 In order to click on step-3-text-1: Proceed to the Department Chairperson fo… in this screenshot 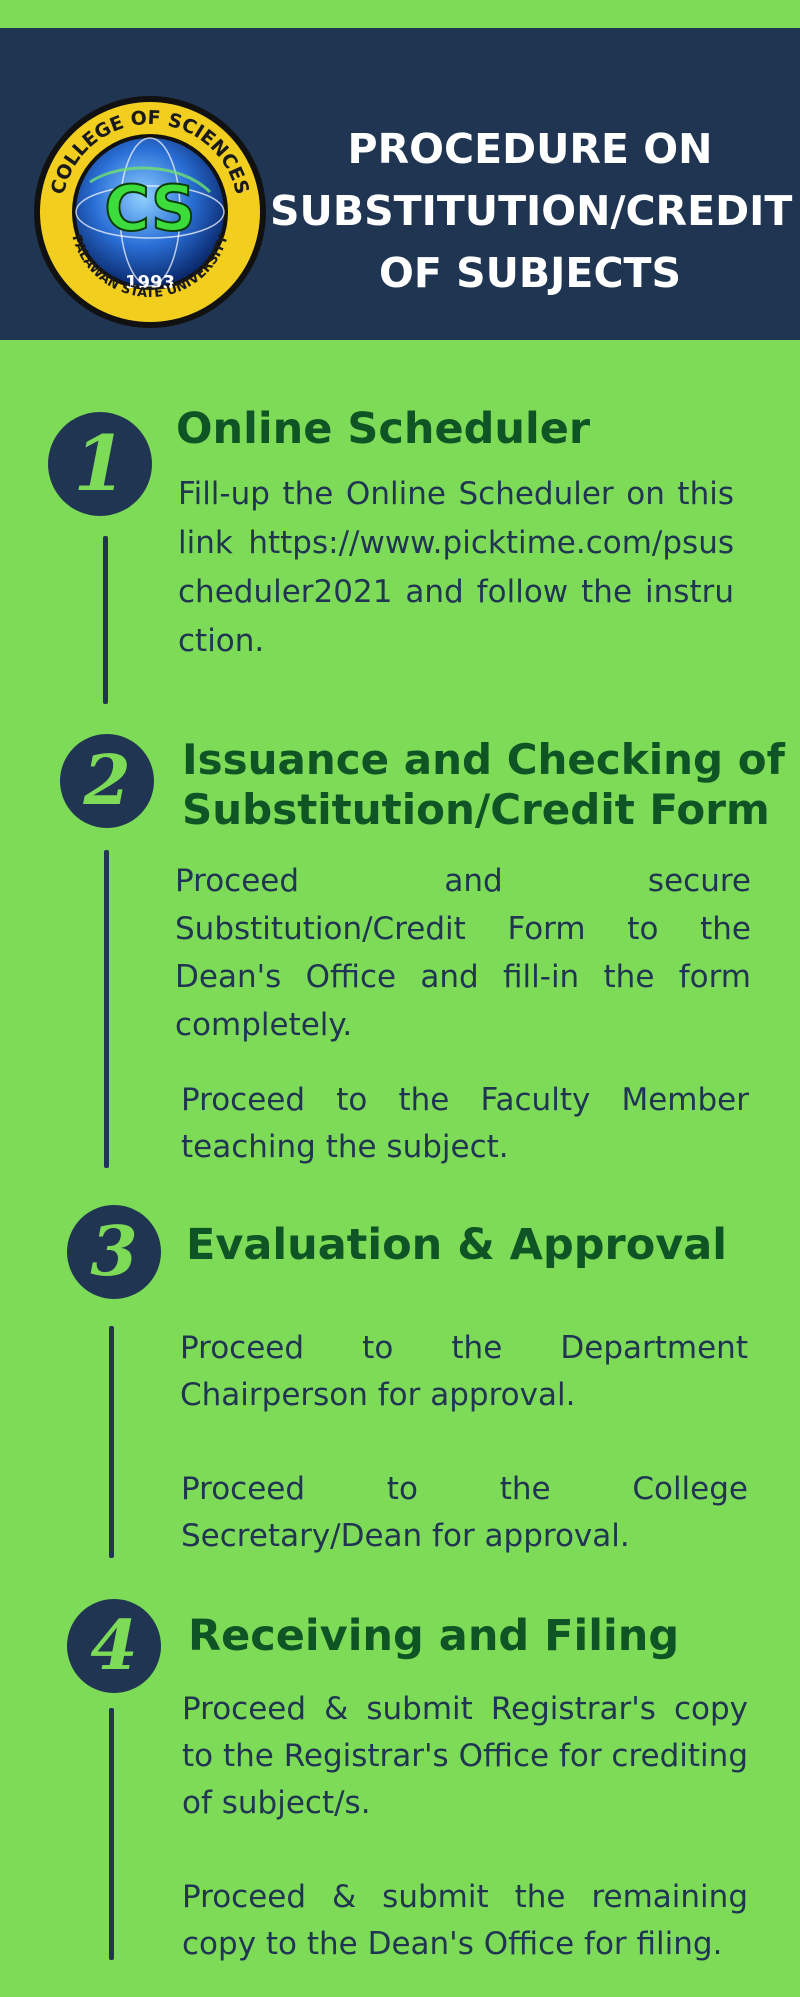, I will do `click(464, 1371)`.